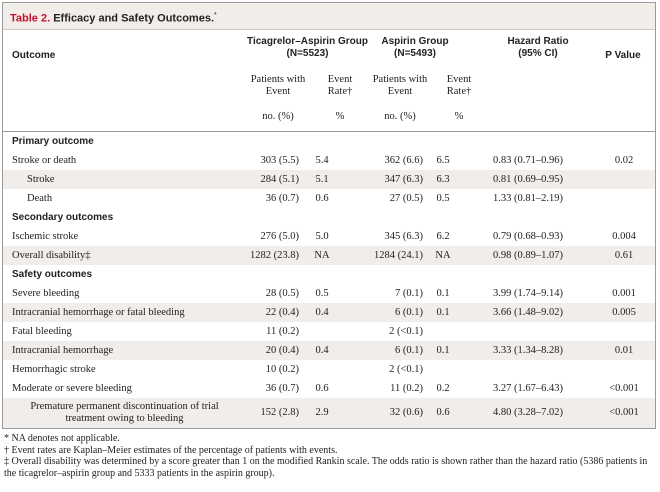 The height and width of the screenshot is (492, 660). Describe the element at coordinates (40, 198) in the screenshot. I see `row-label: Death` at that location.